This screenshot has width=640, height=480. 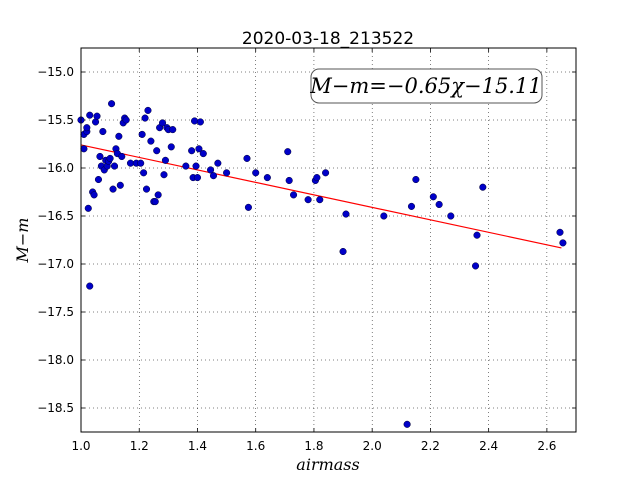 What do you see at coordinates (55, 216) in the screenshot?
I see `y-tick-label: −16.5` at bounding box center [55, 216].